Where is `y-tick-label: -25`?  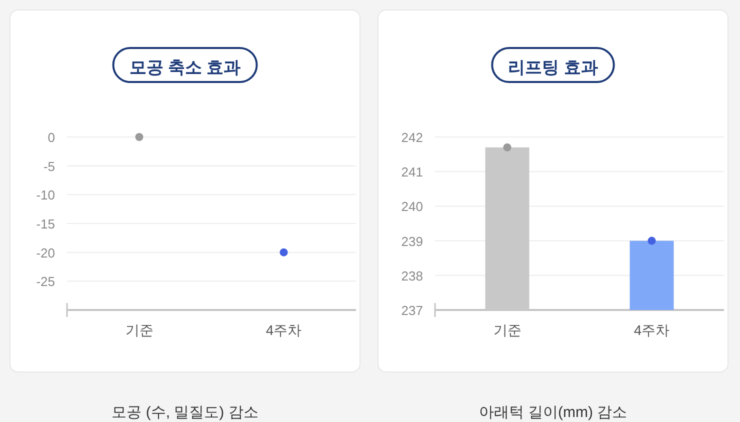 y-tick-label: -25 is located at coordinates (45, 282).